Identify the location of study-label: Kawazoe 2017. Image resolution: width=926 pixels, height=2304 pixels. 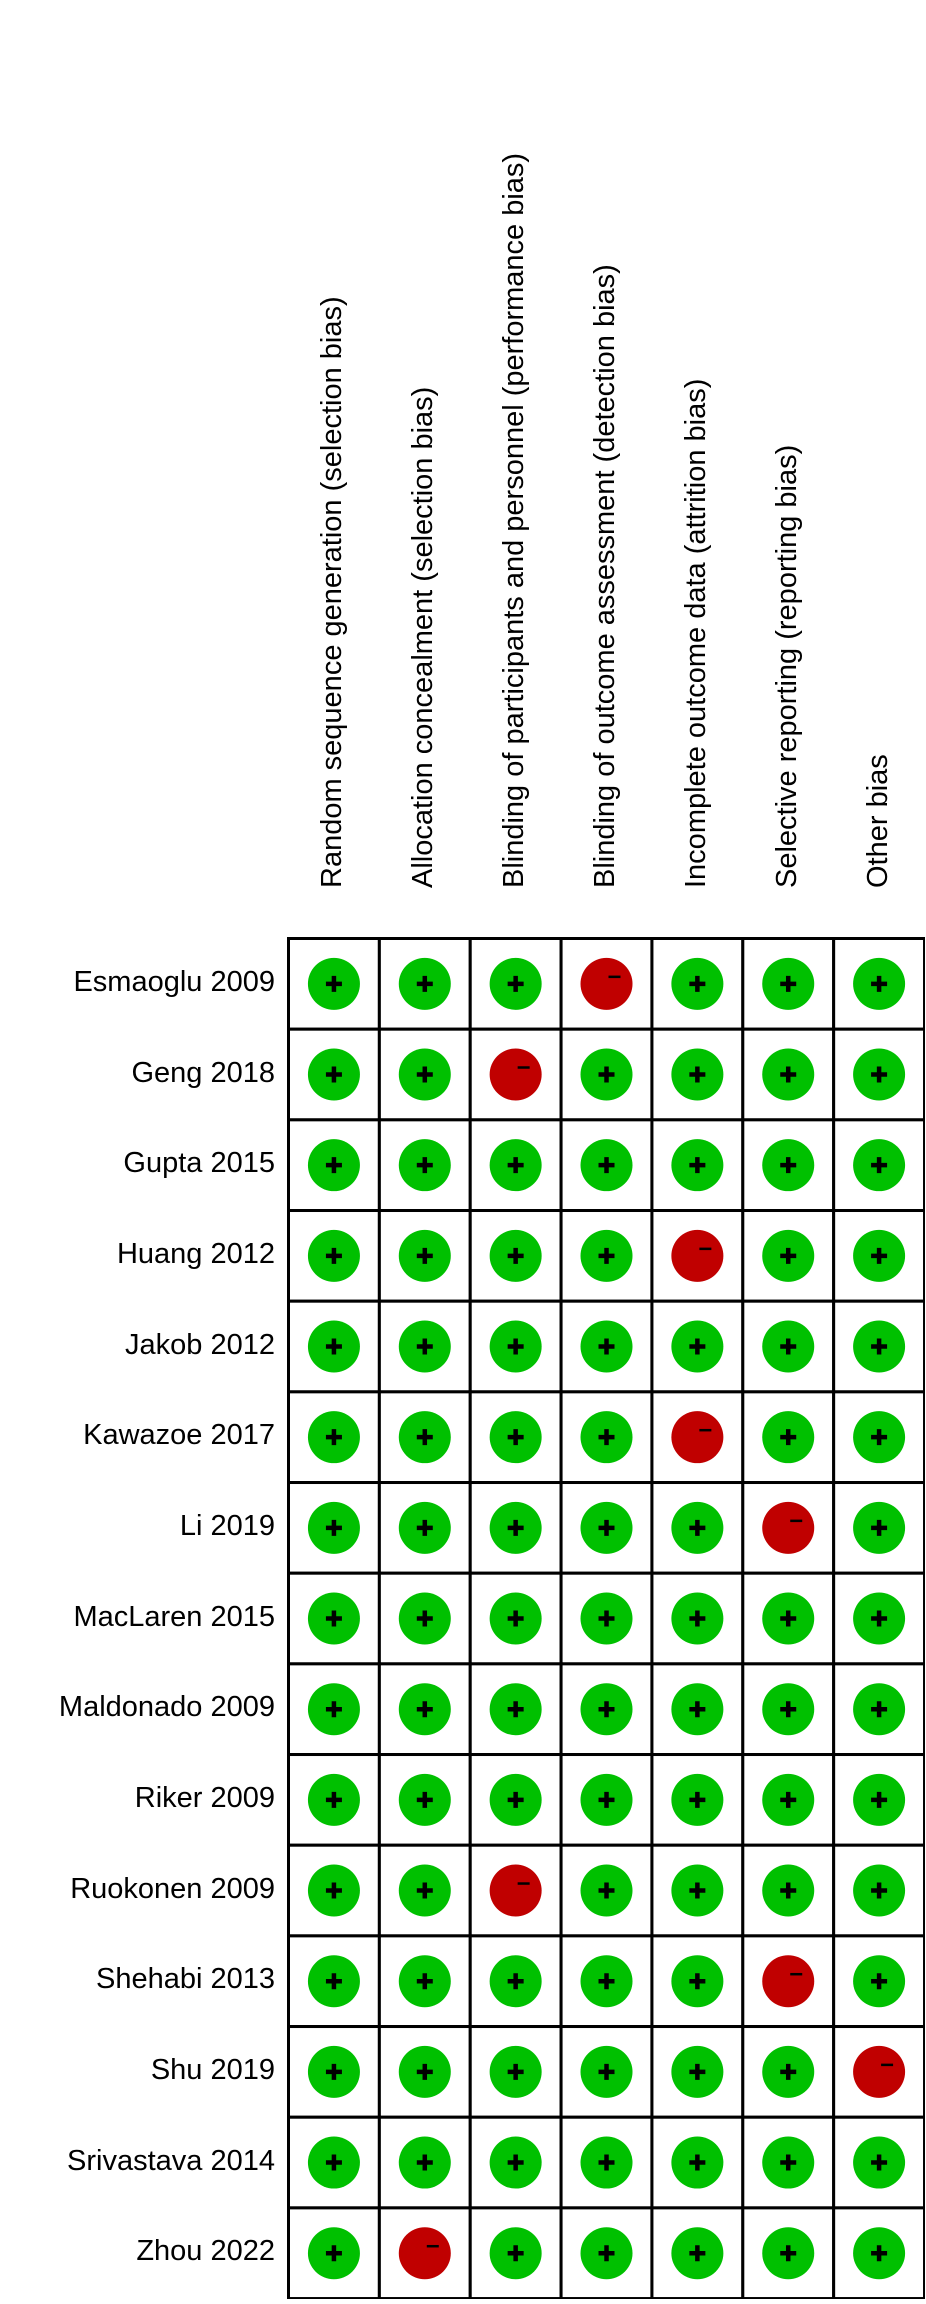
(179, 1435).